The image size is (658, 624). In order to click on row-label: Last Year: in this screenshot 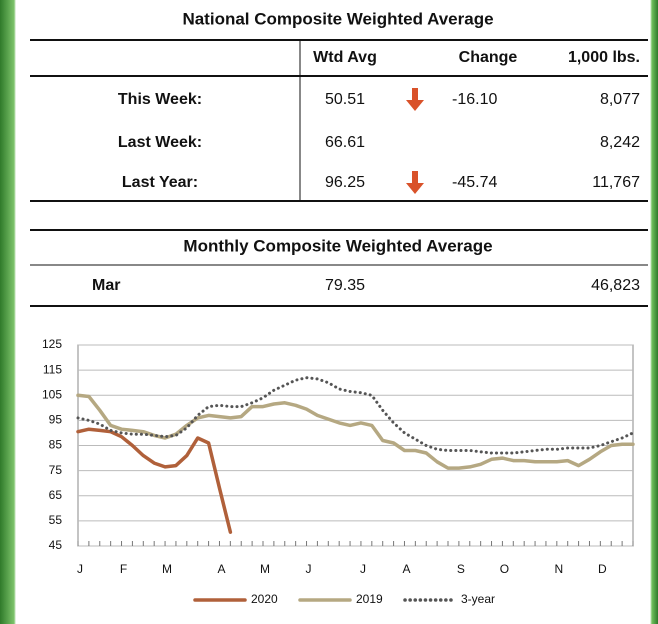, I will do `click(160, 182)`.